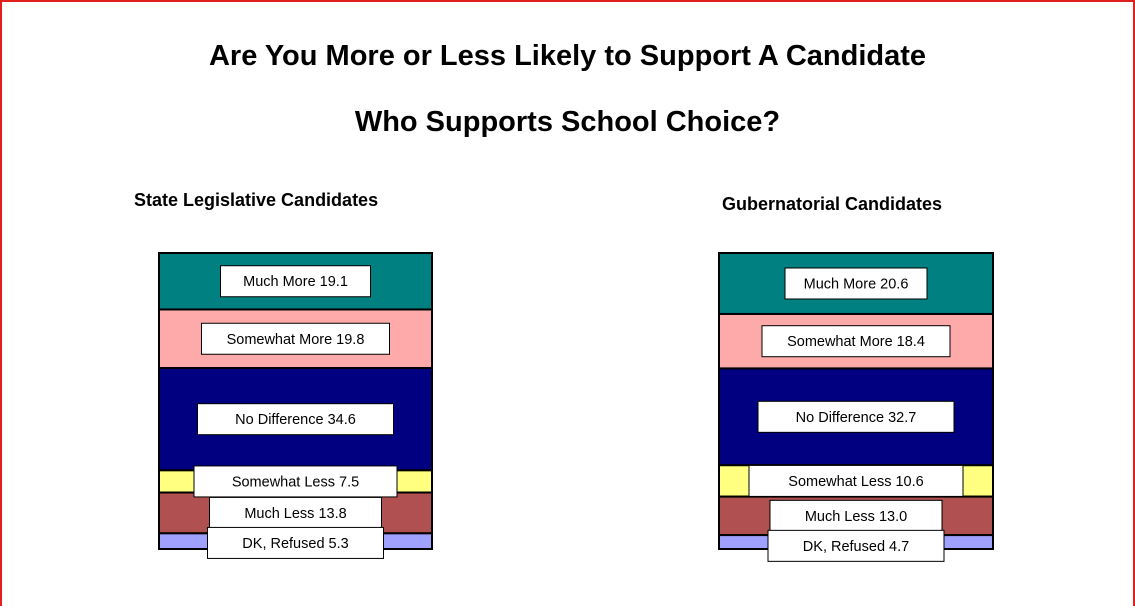  I want to click on chart-title-state-legislative: State Legislative Candidates, so click(256, 200).